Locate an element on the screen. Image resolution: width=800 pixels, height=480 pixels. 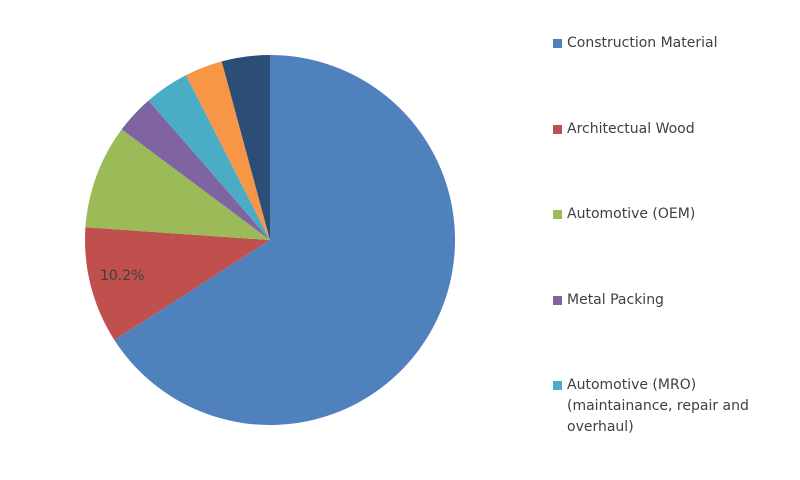
legend-label: Architectual Wood is located at coordinates (631, 128).